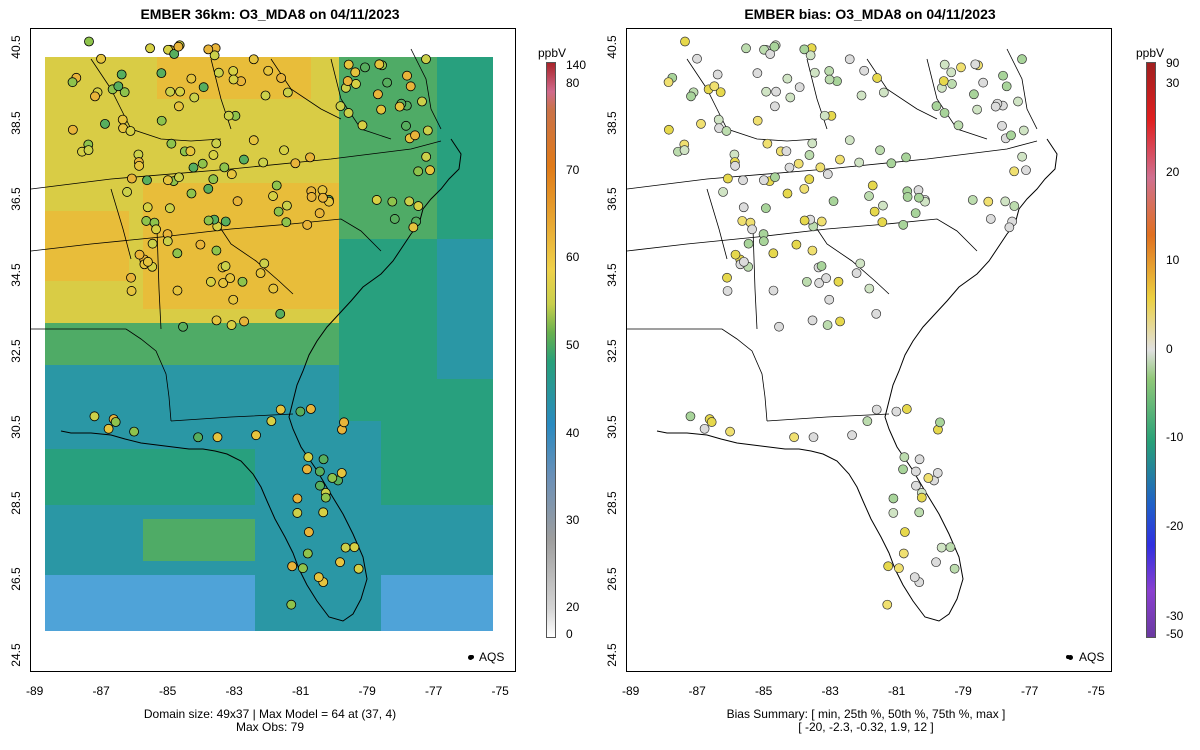 The width and height of the screenshot is (1200, 750). What do you see at coordinates (301, 691) in the screenshot?
I see `x-tick-label: -81` at bounding box center [301, 691].